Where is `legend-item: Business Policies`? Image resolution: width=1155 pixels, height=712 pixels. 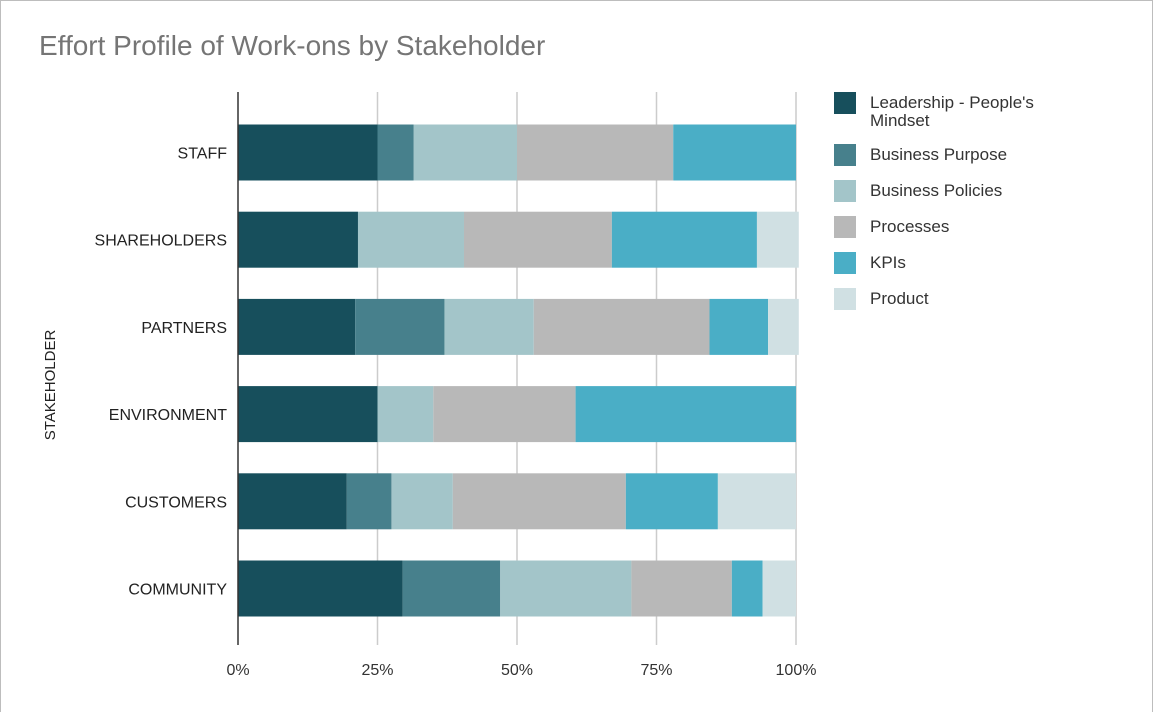
legend-item: Business Policies is located at coordinates (984, 191).